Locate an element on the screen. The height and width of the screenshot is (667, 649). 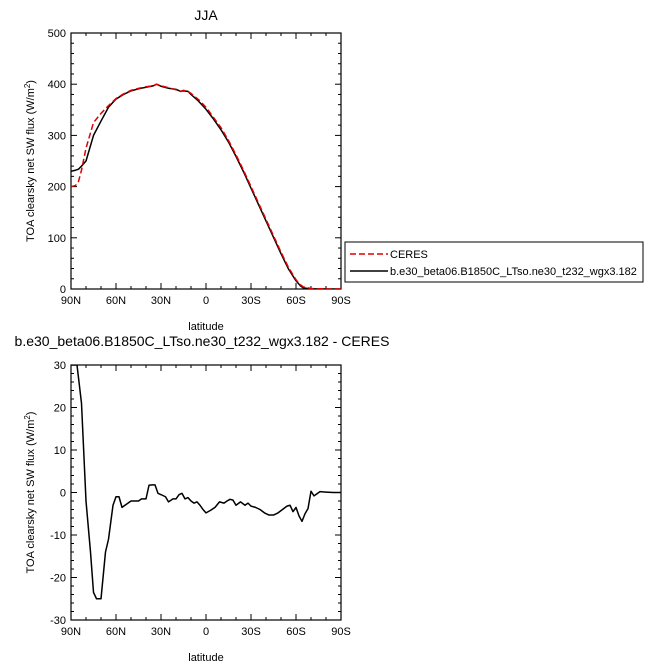
chart-title: JJA is located at coordinates (206, 15).